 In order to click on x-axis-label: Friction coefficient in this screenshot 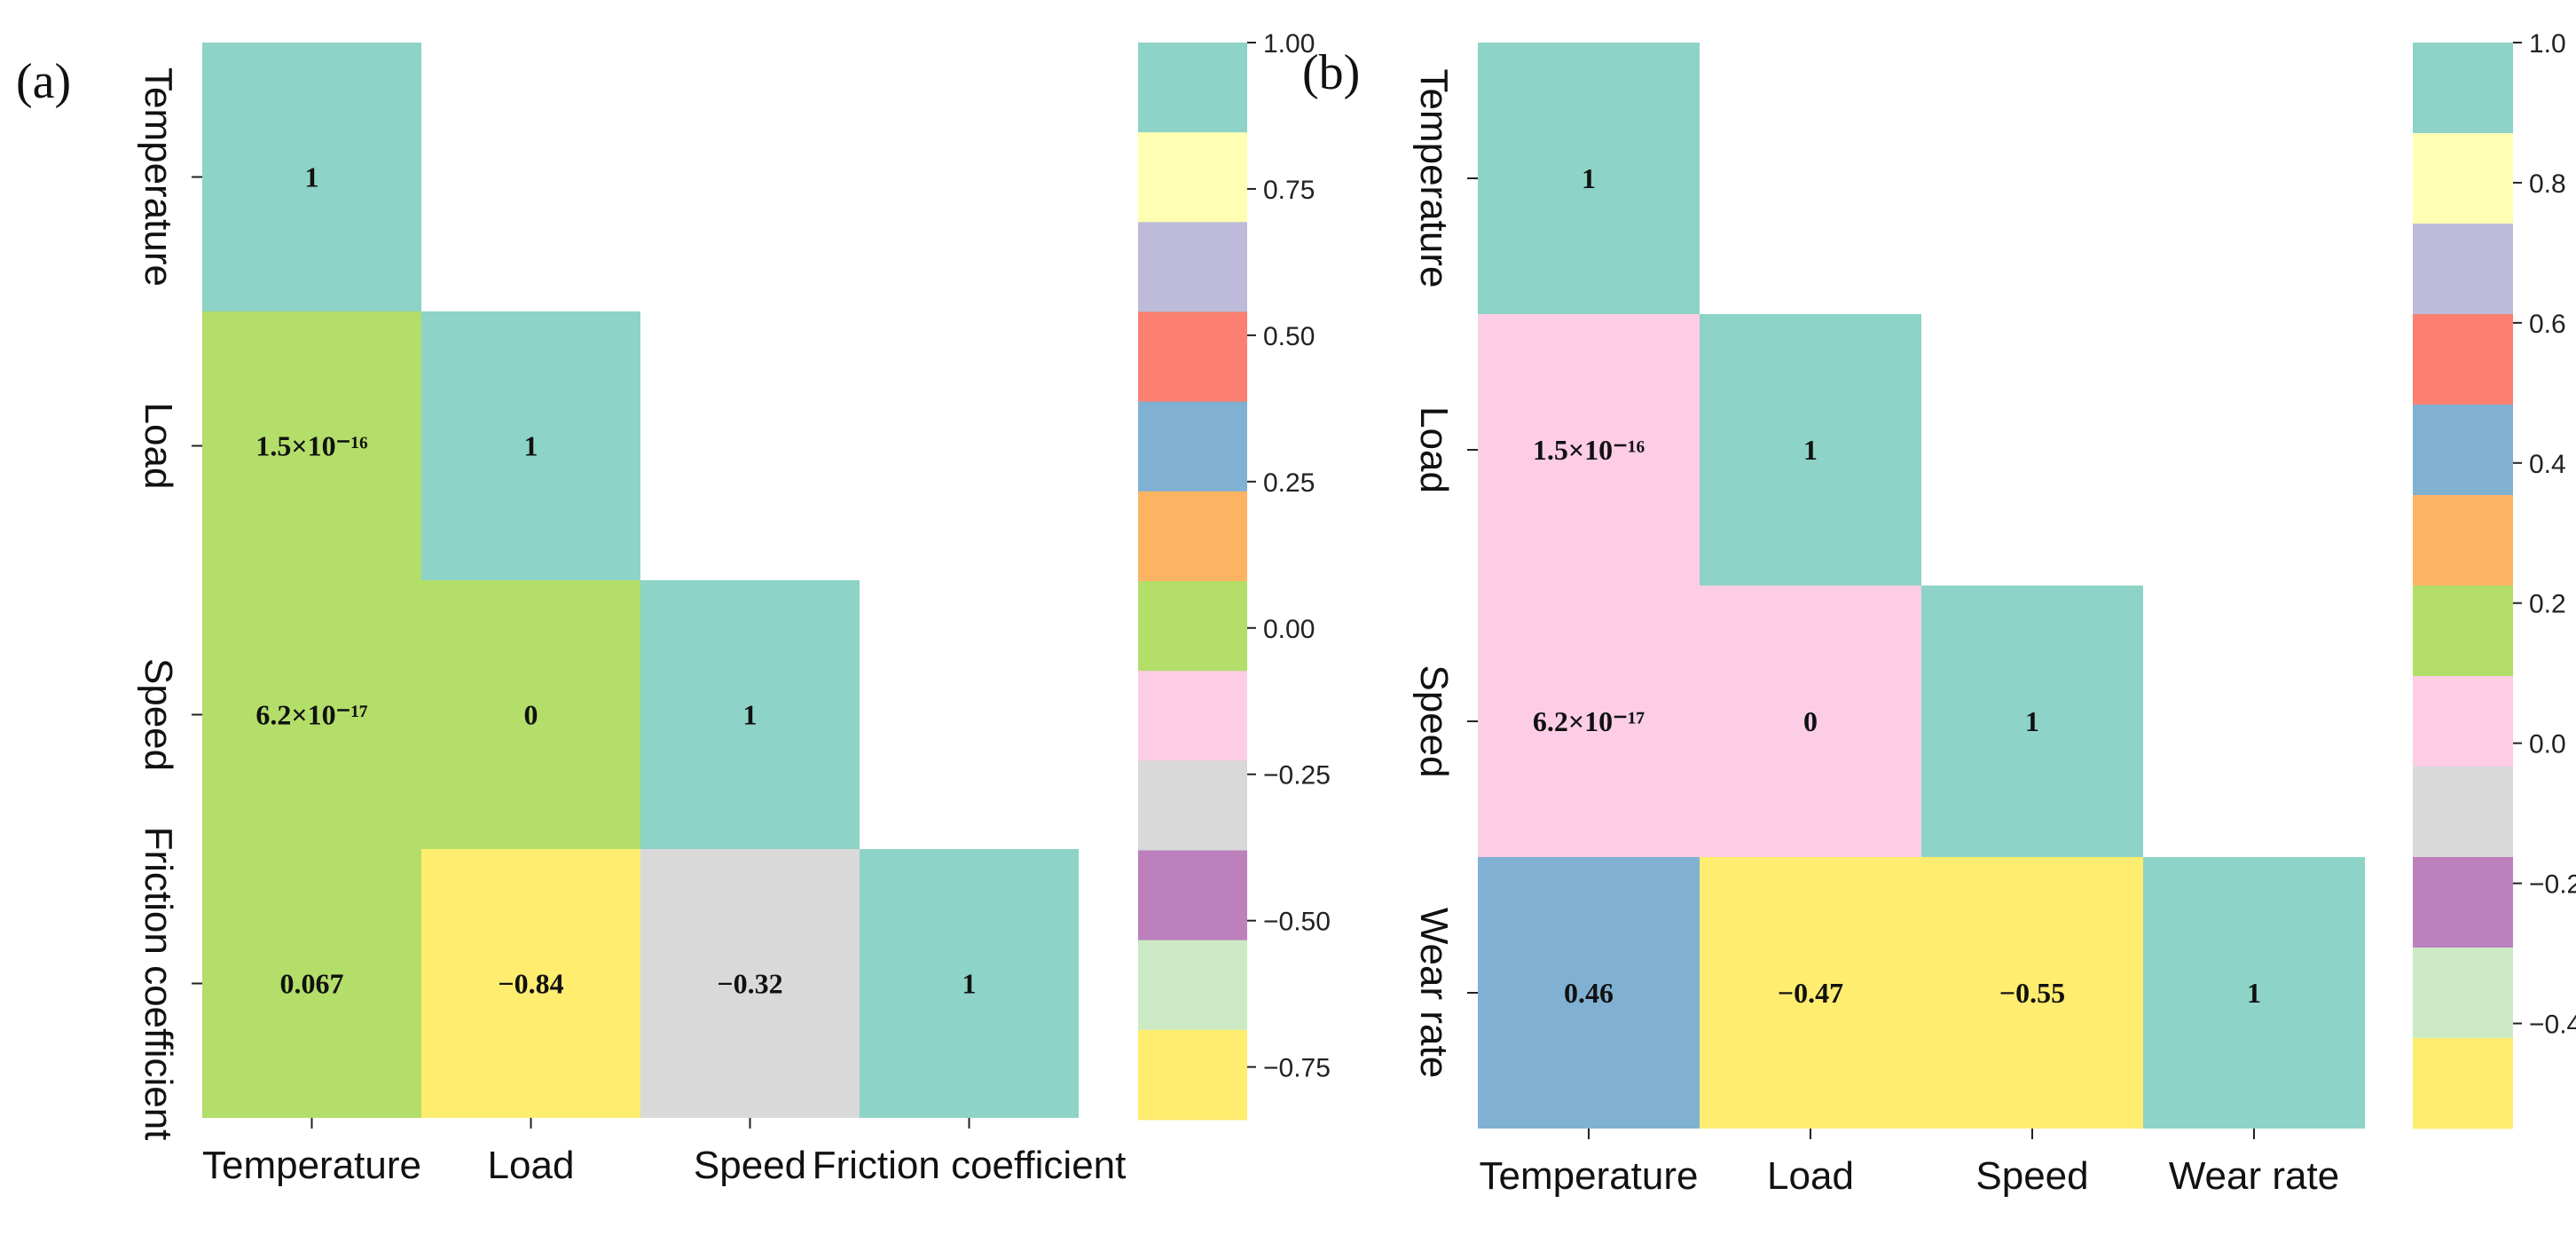, I will do `click(970, 1165)`.